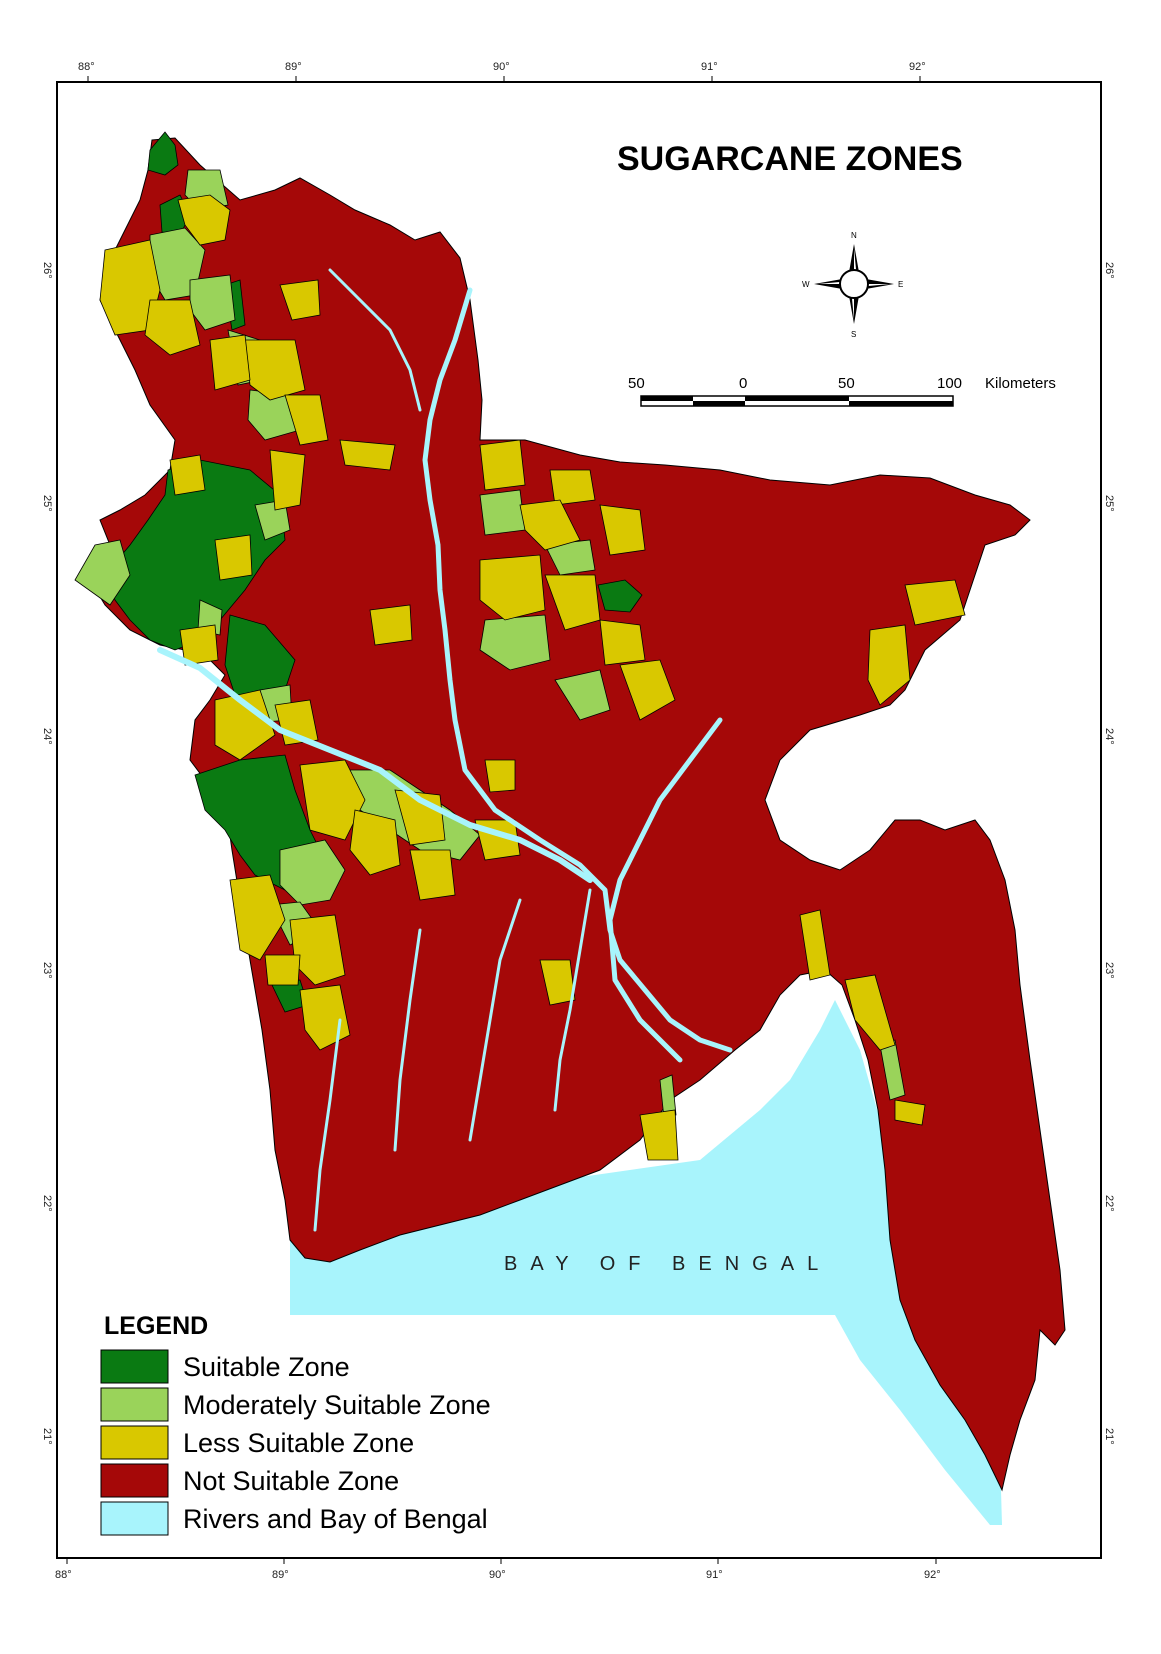 Image resolution: width=1161 pixels, height=1654 pixels. What do you see at coordinates (134, 1366) in the screenshot?
I see `legend-swatch-suitable` at bounding box center [134, 1366].